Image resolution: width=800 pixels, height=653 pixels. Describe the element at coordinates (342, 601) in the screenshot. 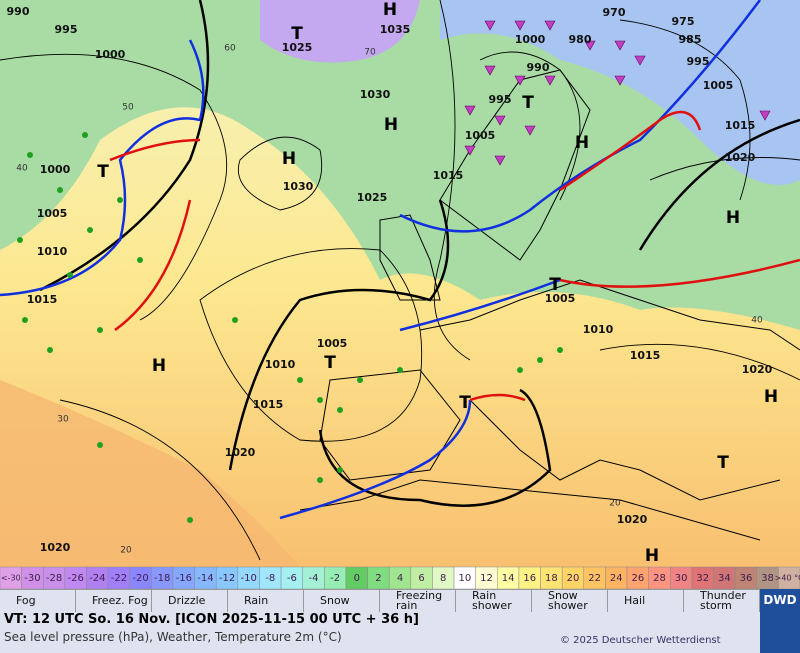

I see `legend-entry: Snow` at that location.